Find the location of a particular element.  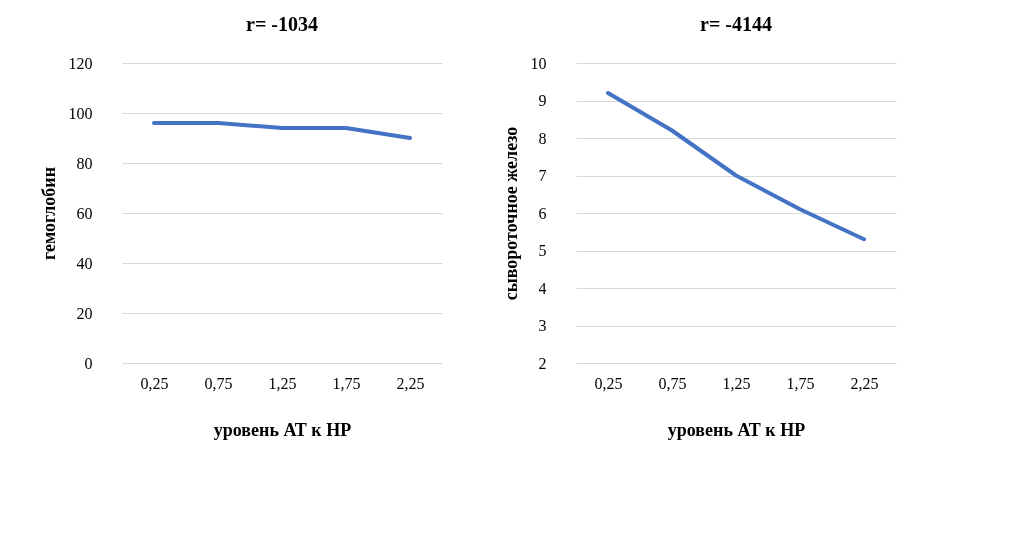

y-tick-label: 40 is located at coordinates (84, 263).